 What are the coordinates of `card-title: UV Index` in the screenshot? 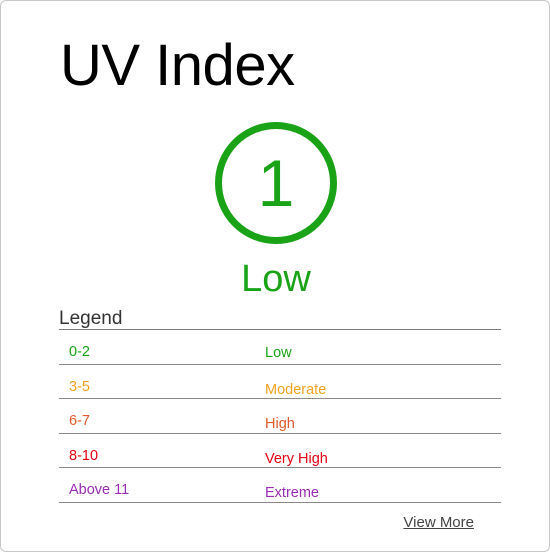 It's located at (177, 65).